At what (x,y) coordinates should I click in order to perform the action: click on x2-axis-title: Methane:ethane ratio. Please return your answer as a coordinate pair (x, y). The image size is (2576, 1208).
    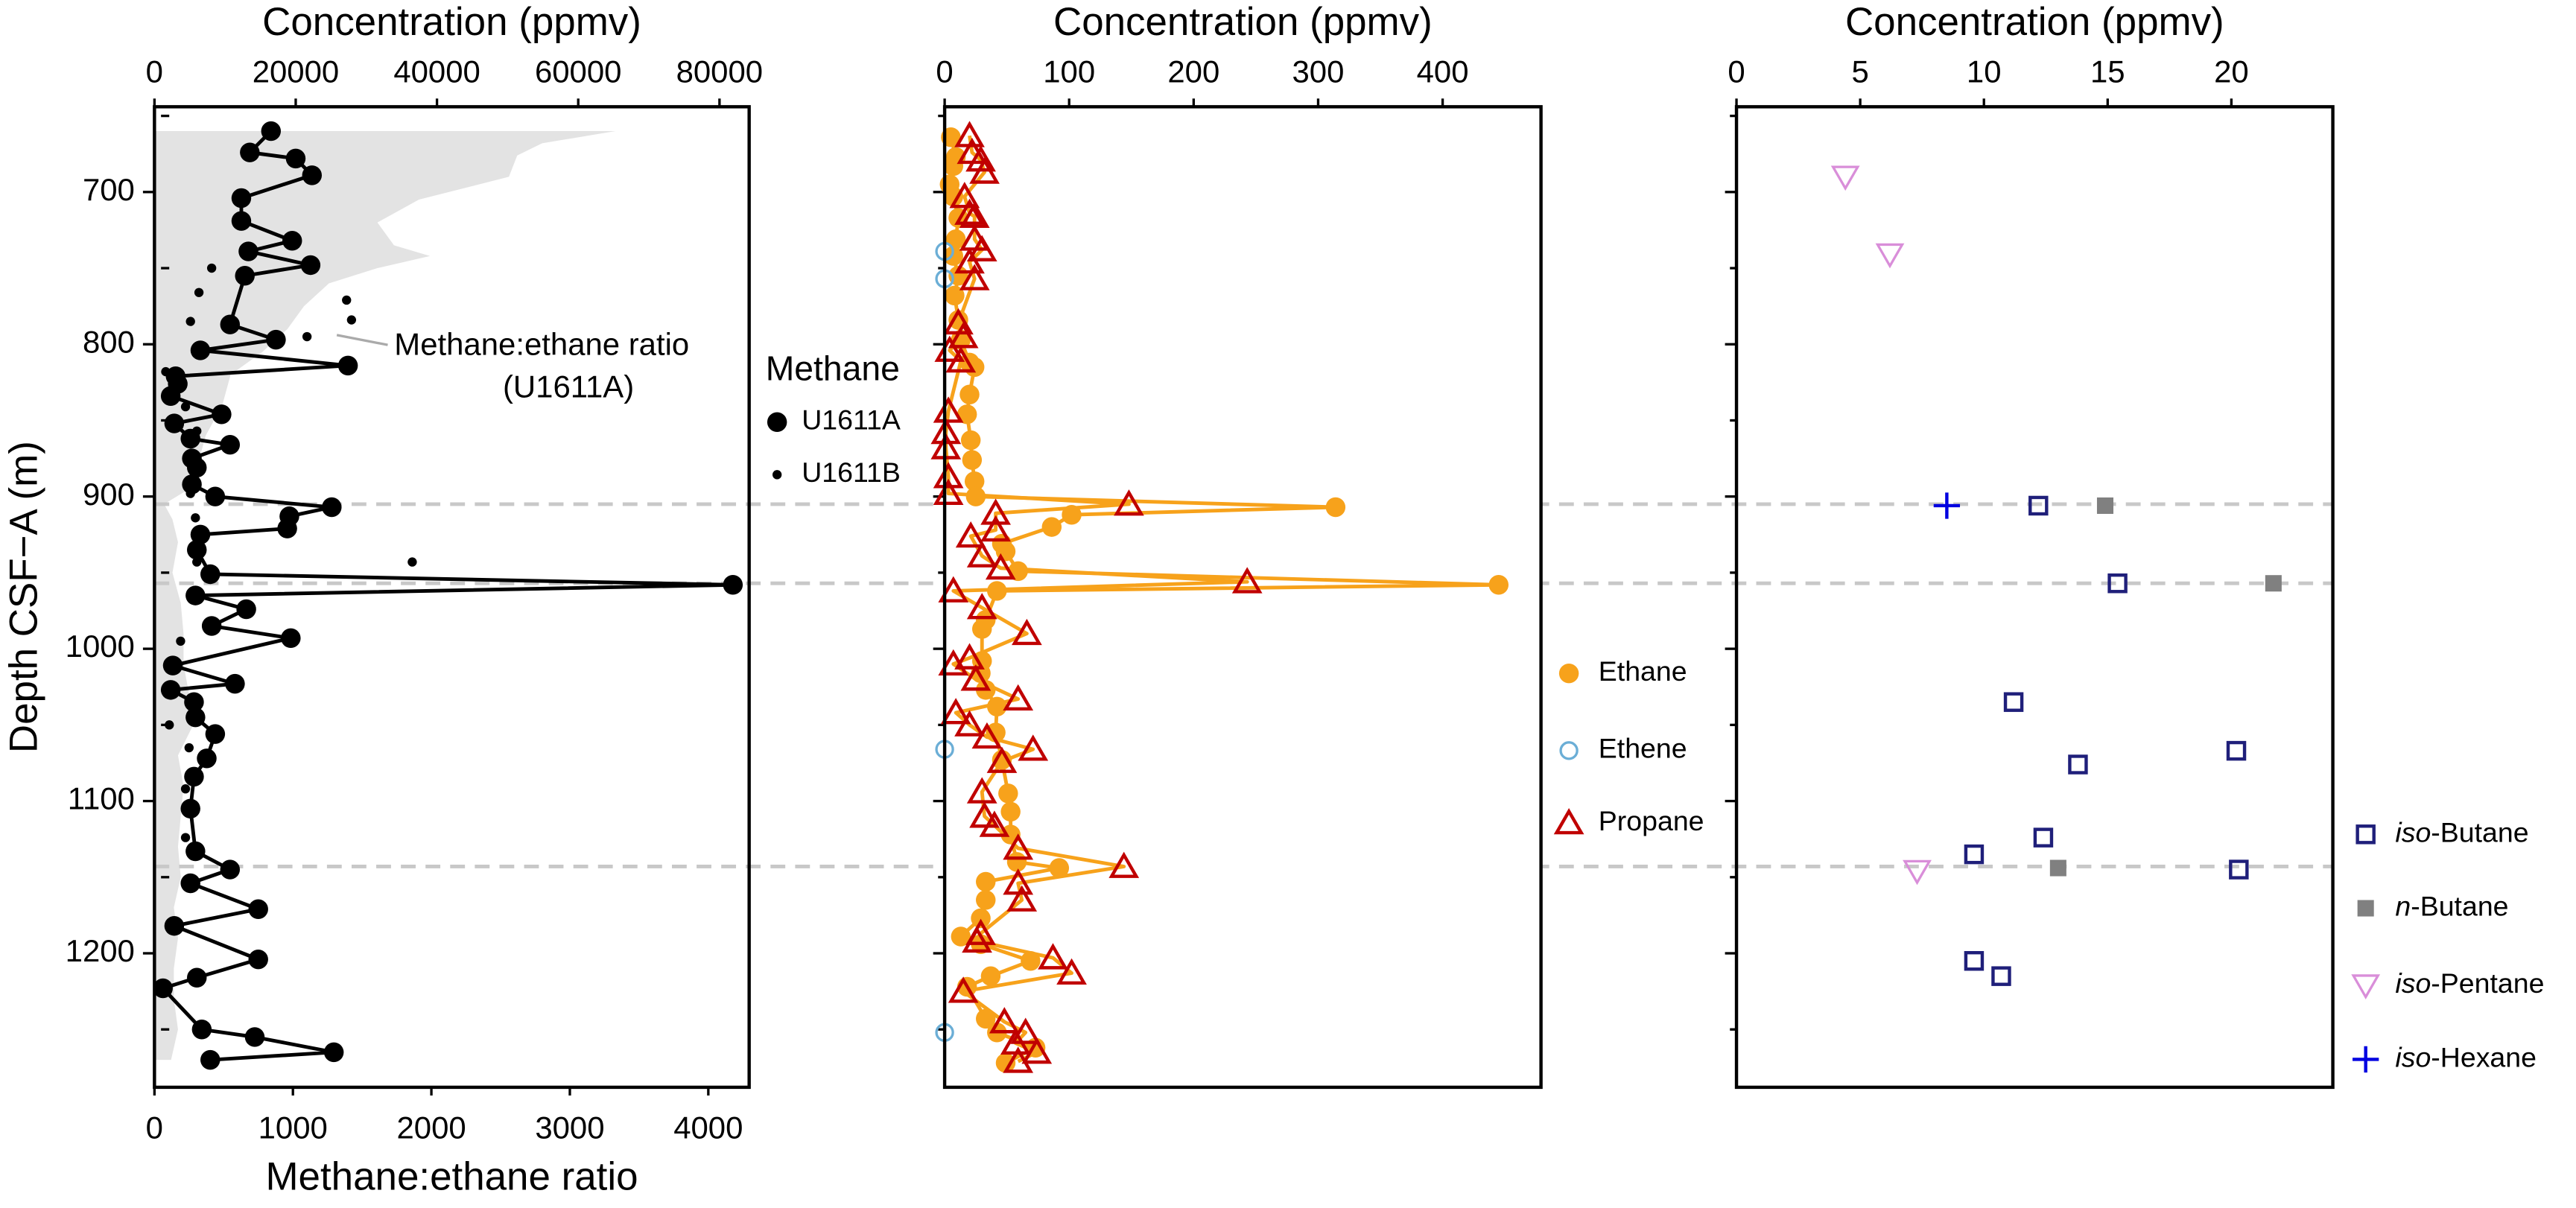
    Looking at the image, I should click on (452, 1176).